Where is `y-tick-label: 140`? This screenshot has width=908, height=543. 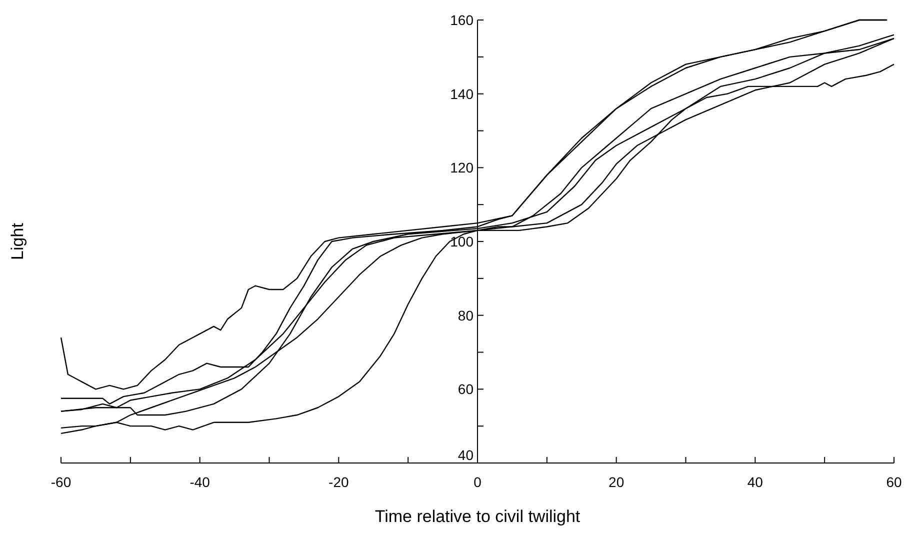 y-tick-label: 140 is located at coordinates (462, 94).